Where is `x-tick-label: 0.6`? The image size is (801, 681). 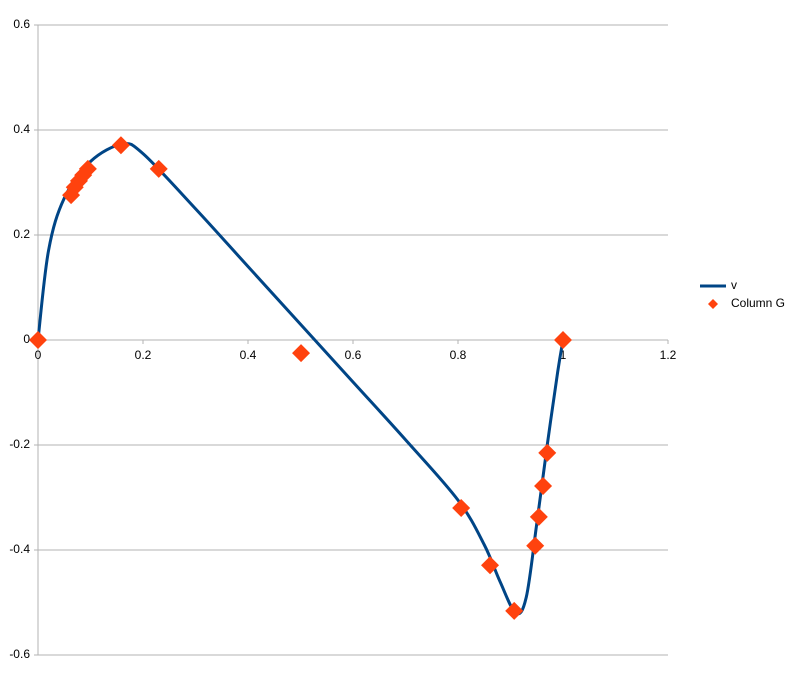 x-tick-label: 0.6 is located at coordinates (353, 355).